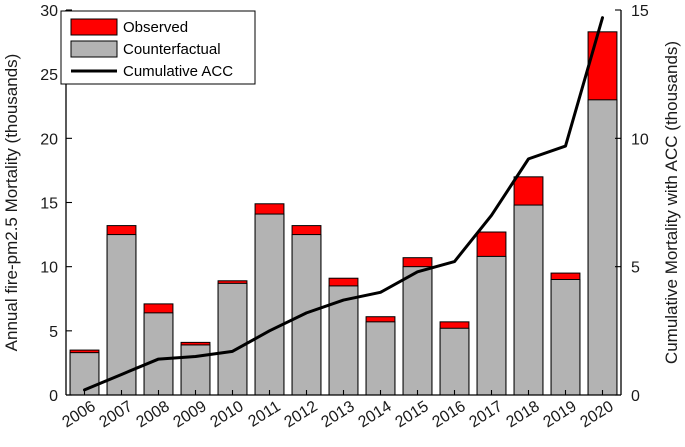 The width and height of the screenshot is (685, 447). What do you see at coordinates (635, 396) in the screenshot?
I see `right-y-tick-label: 0` at bounding box center [635, 396].